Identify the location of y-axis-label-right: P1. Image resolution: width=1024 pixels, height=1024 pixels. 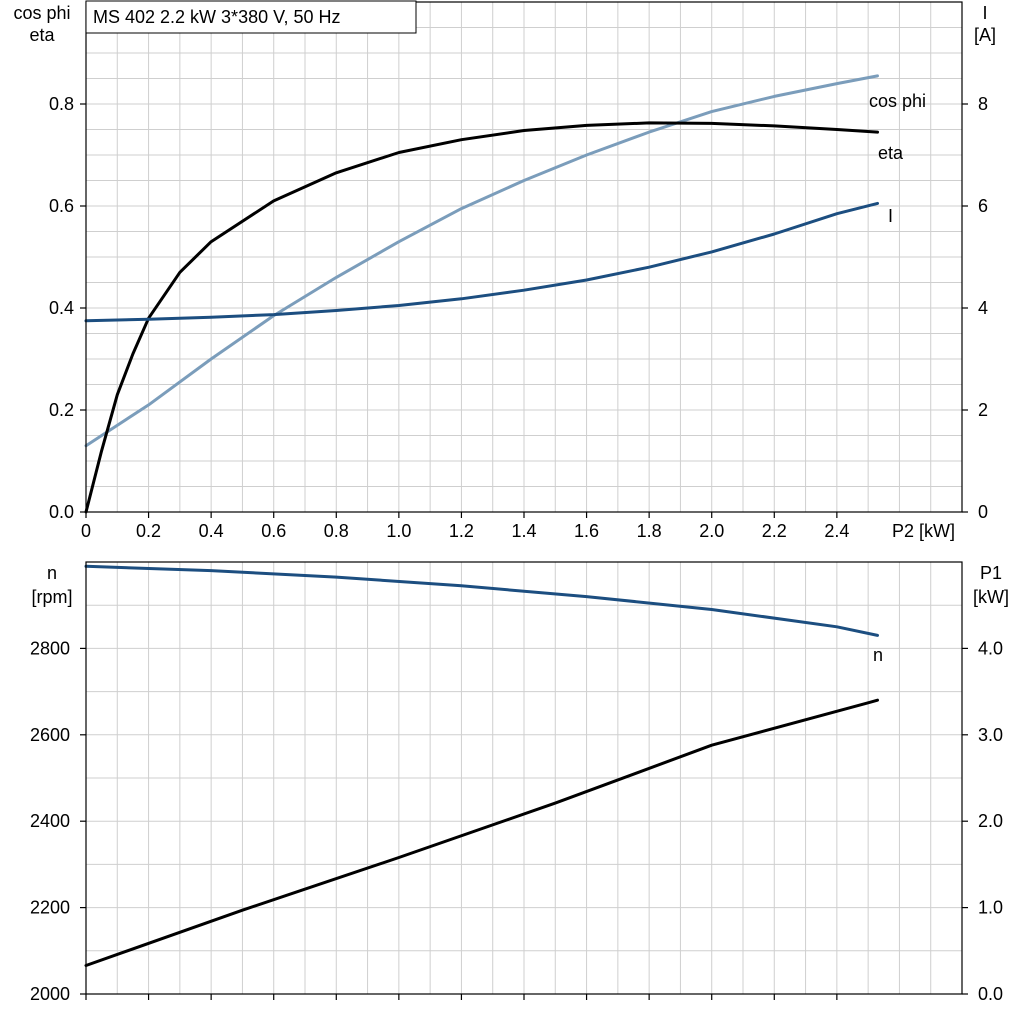
(991, 573).